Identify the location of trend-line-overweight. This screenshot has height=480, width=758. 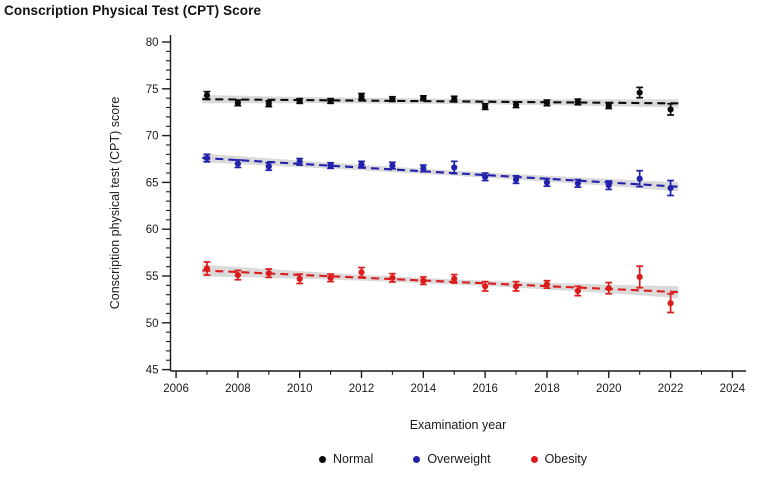
(440, 172).